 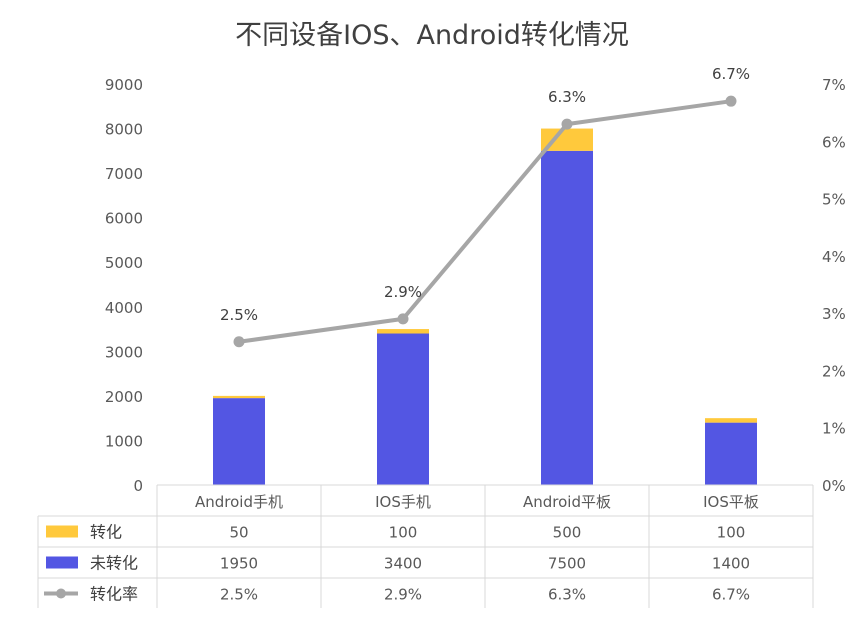 I want to click on y-right-tick-label: 5%, so click(x=834, y=200).